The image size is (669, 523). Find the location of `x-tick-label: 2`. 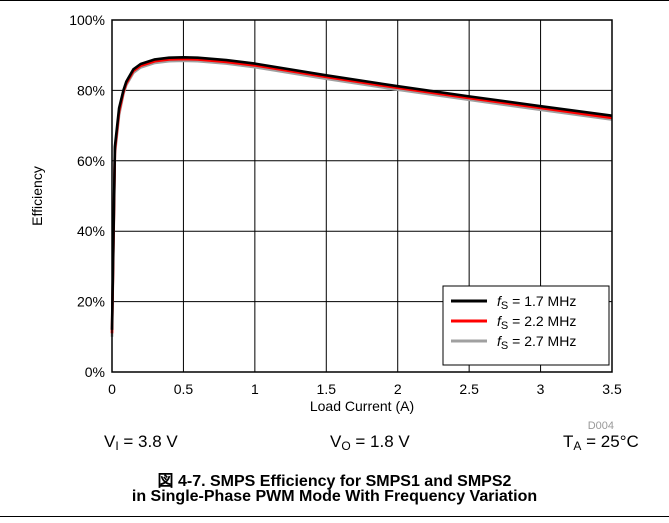

x-tick-label: 2 is located at coordinates (398, 389).